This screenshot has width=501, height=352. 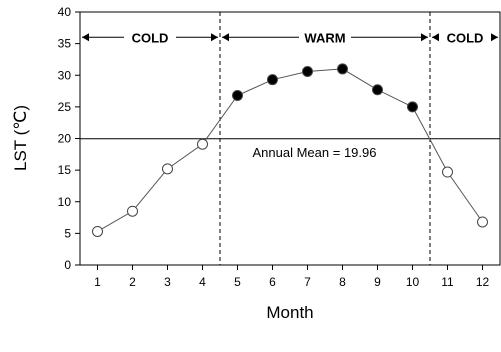 What do you see at coordinates (237, 282) in the screenshot?
I see `x-tick-label: 5` at bounding box center [237, 282].